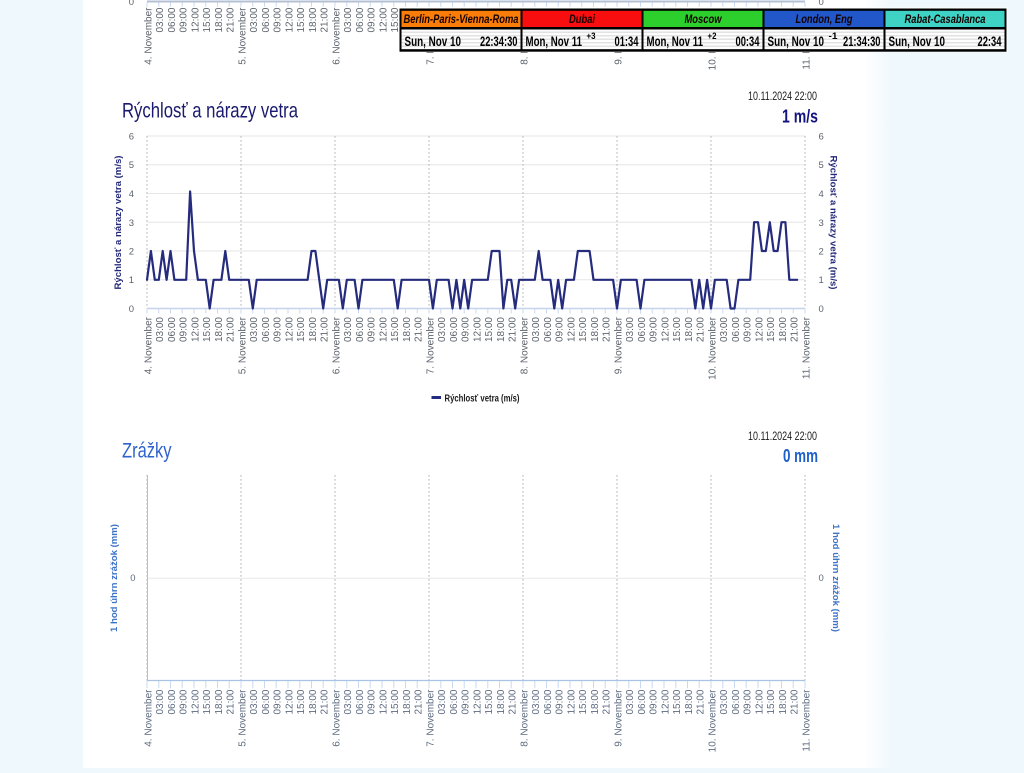 The width and height of the screenshot is (1024, 773). Describe the element at coordinates (712, 720) in the screenshot. I see `svg-text: 10. November` at that location.